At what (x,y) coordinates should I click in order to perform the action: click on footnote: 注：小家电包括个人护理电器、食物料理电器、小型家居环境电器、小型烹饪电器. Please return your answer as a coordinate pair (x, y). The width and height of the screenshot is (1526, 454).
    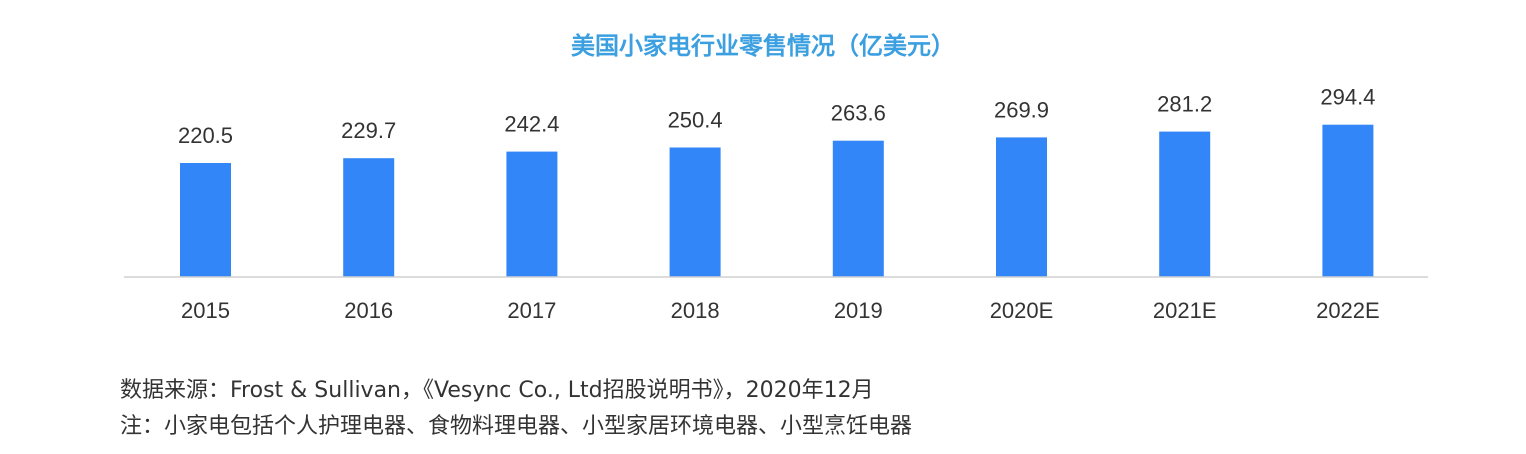
    Looking at the image, I should click on (516, 426).